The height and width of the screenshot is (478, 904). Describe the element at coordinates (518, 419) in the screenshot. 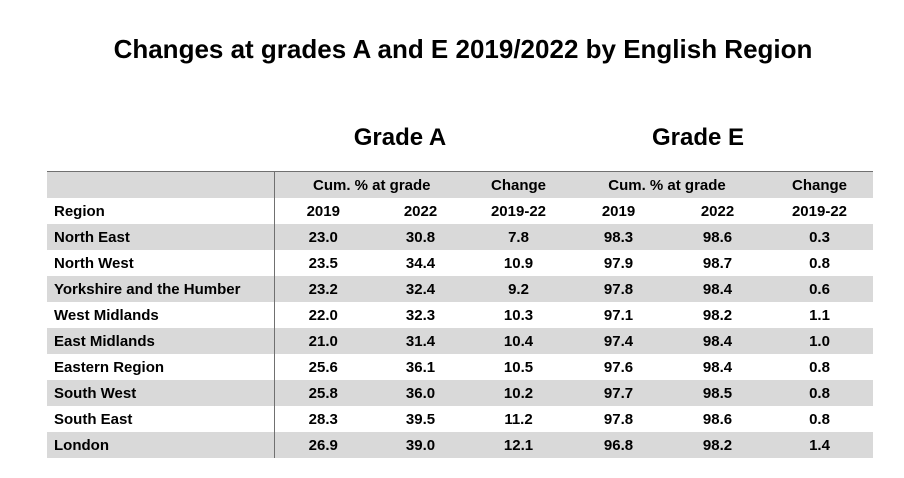

I see `grade-a-change-cell: 11.2` at that location.